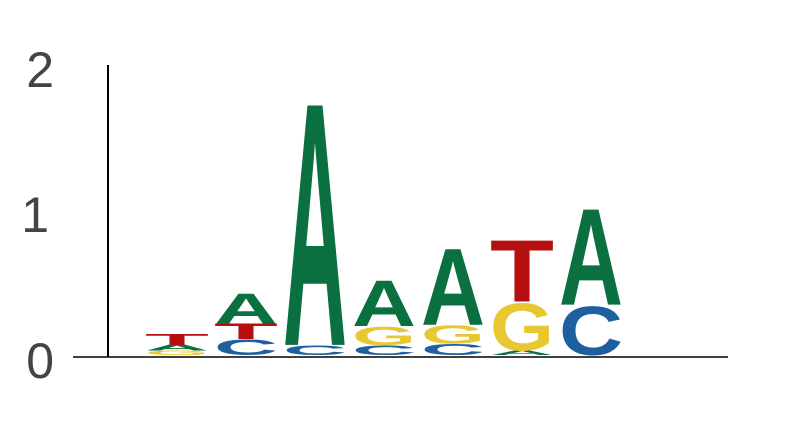 The image size is (793, 429). I want to click on logo-position-2: CTA, so click(246, 322).